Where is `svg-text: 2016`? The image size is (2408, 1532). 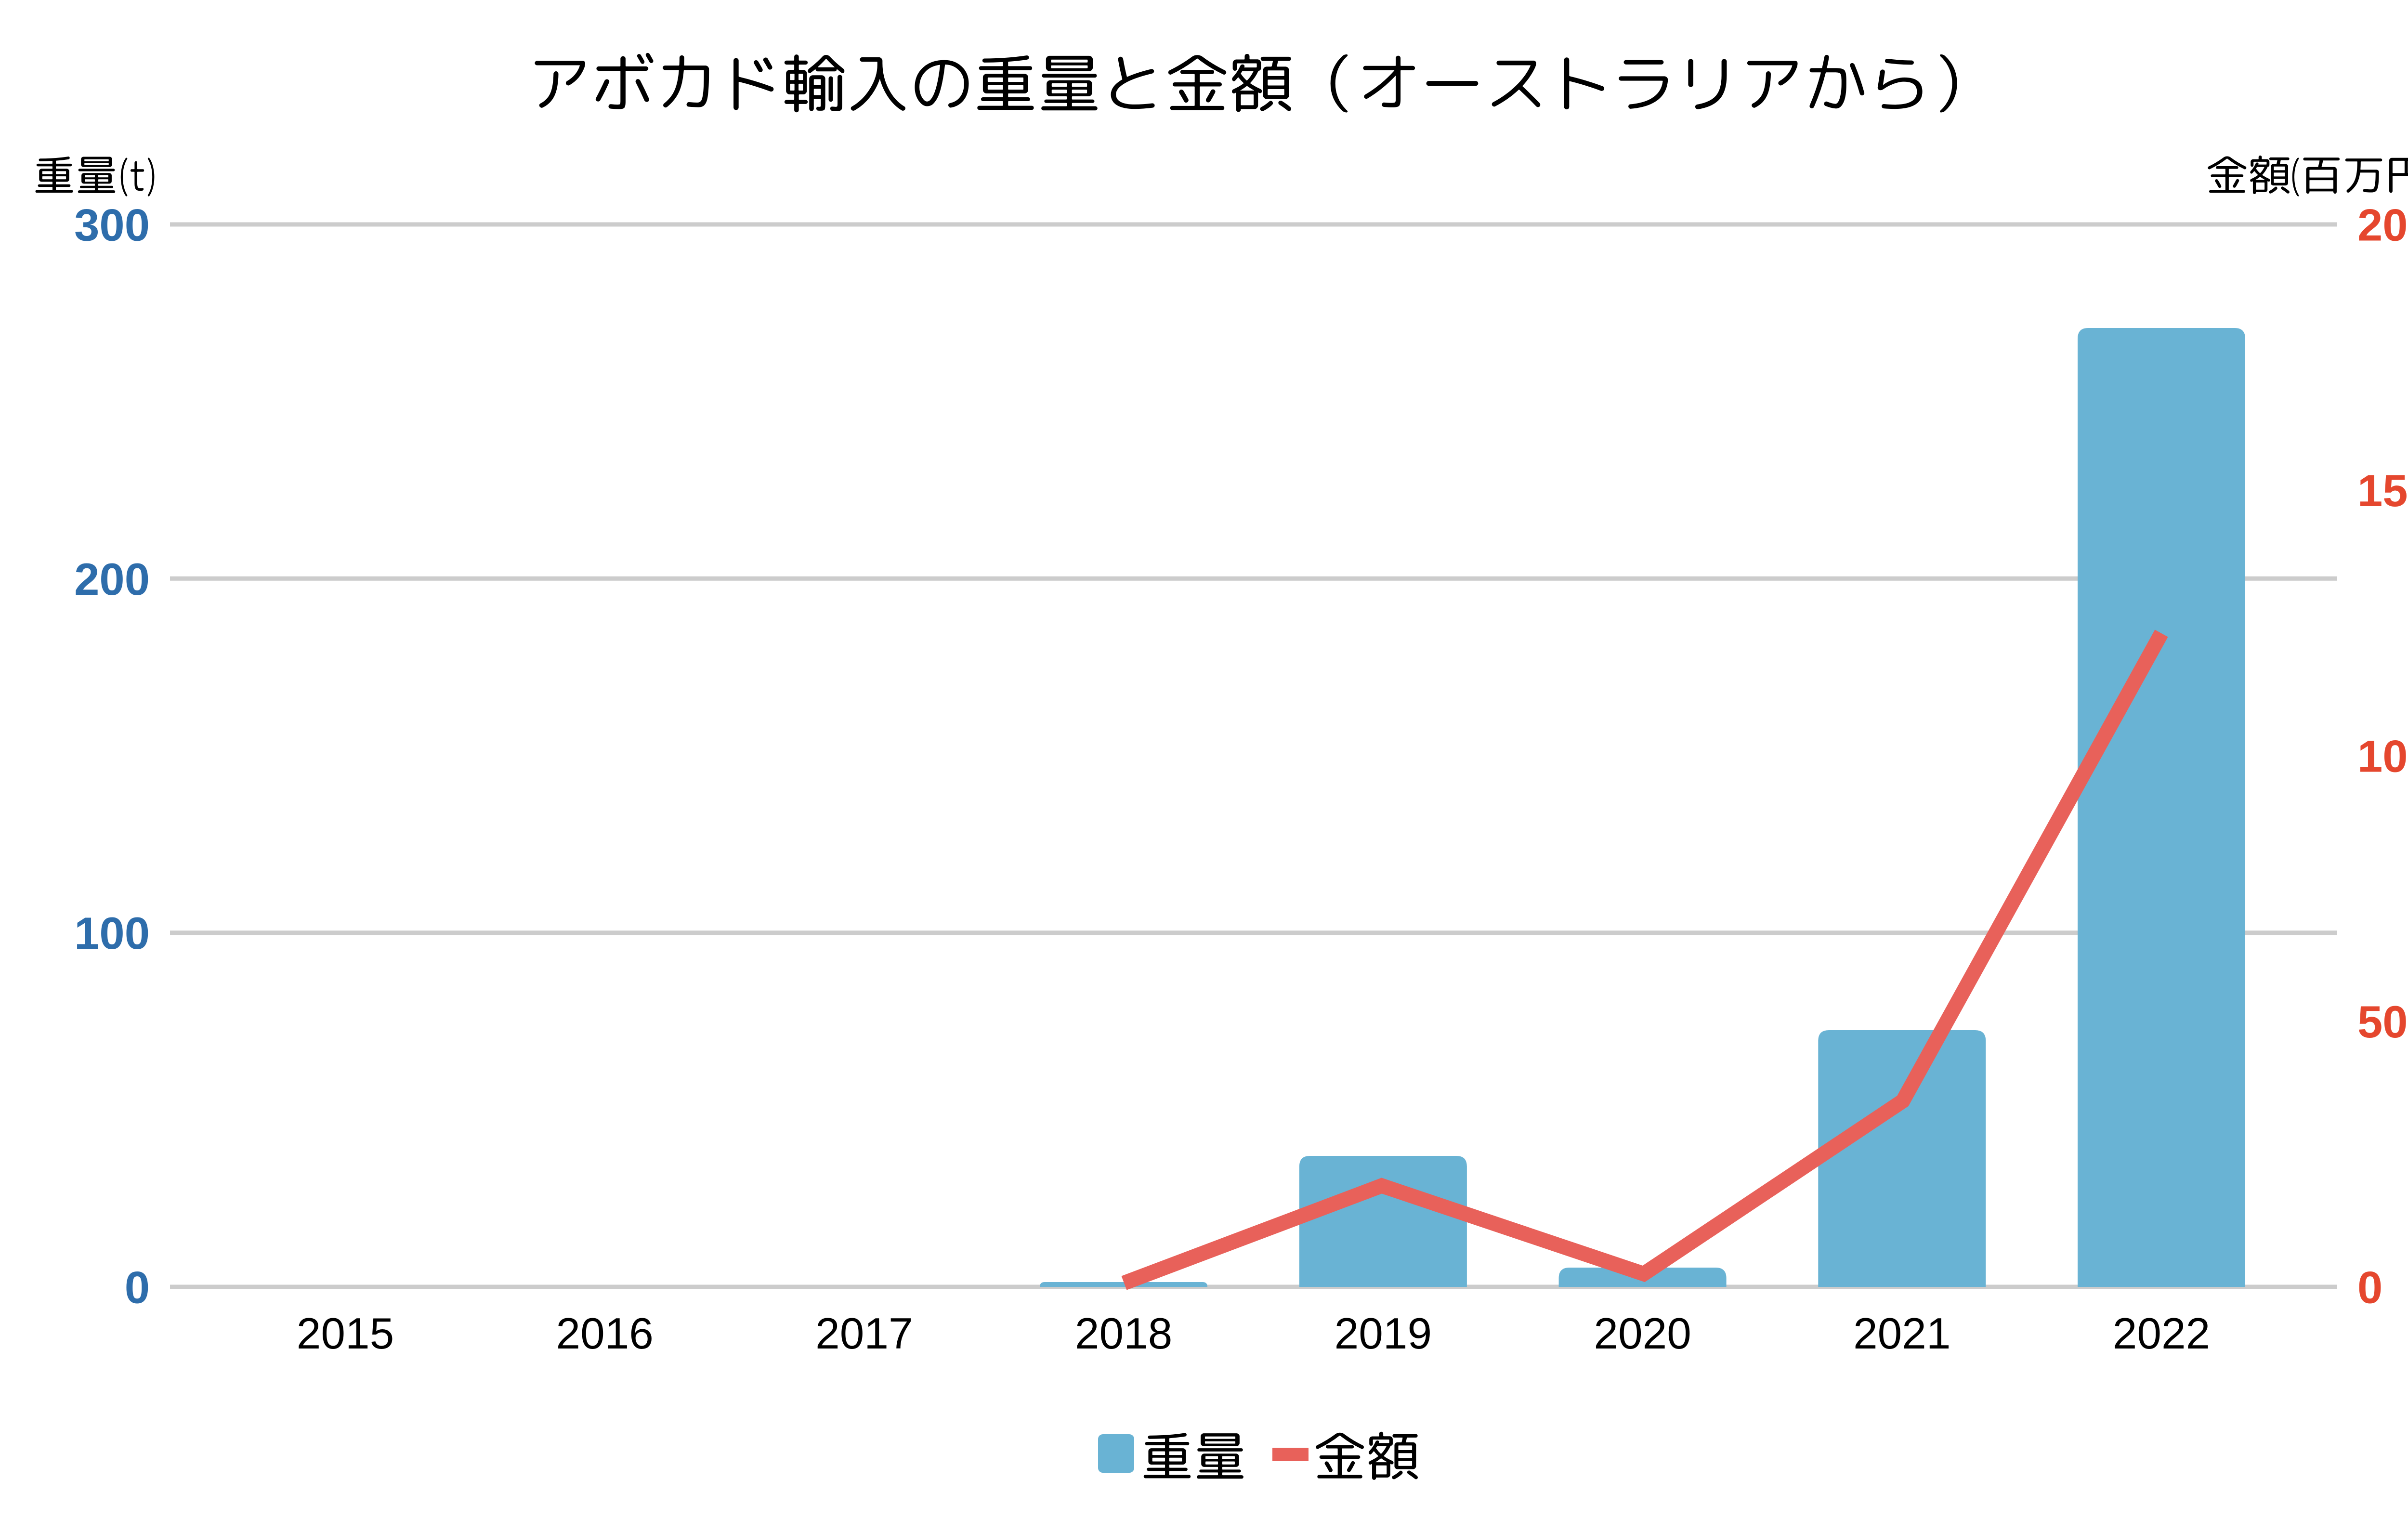
svg-text: 2016 is located at coordinates (604, 1333).